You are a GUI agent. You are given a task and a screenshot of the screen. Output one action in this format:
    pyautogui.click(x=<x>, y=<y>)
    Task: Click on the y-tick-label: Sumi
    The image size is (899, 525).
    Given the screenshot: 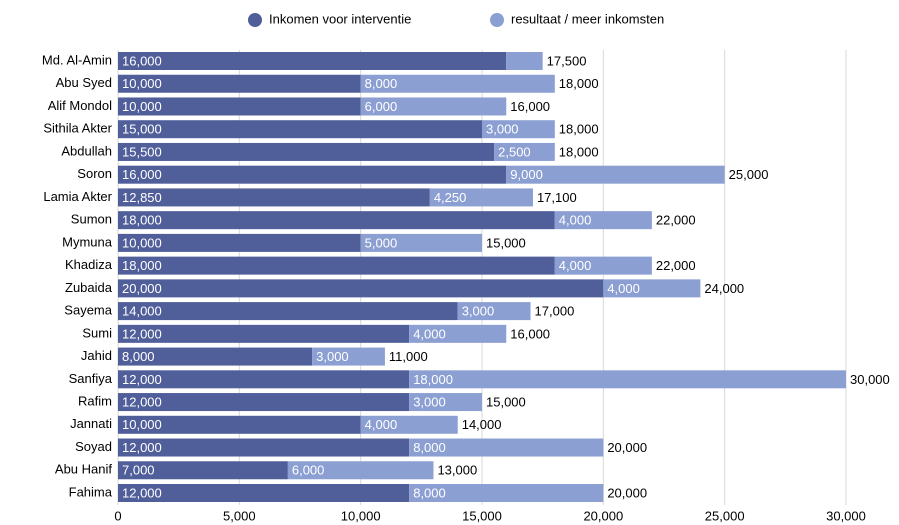 What is the action you would take?
    pyautogui.click(x=97, y=332)
    